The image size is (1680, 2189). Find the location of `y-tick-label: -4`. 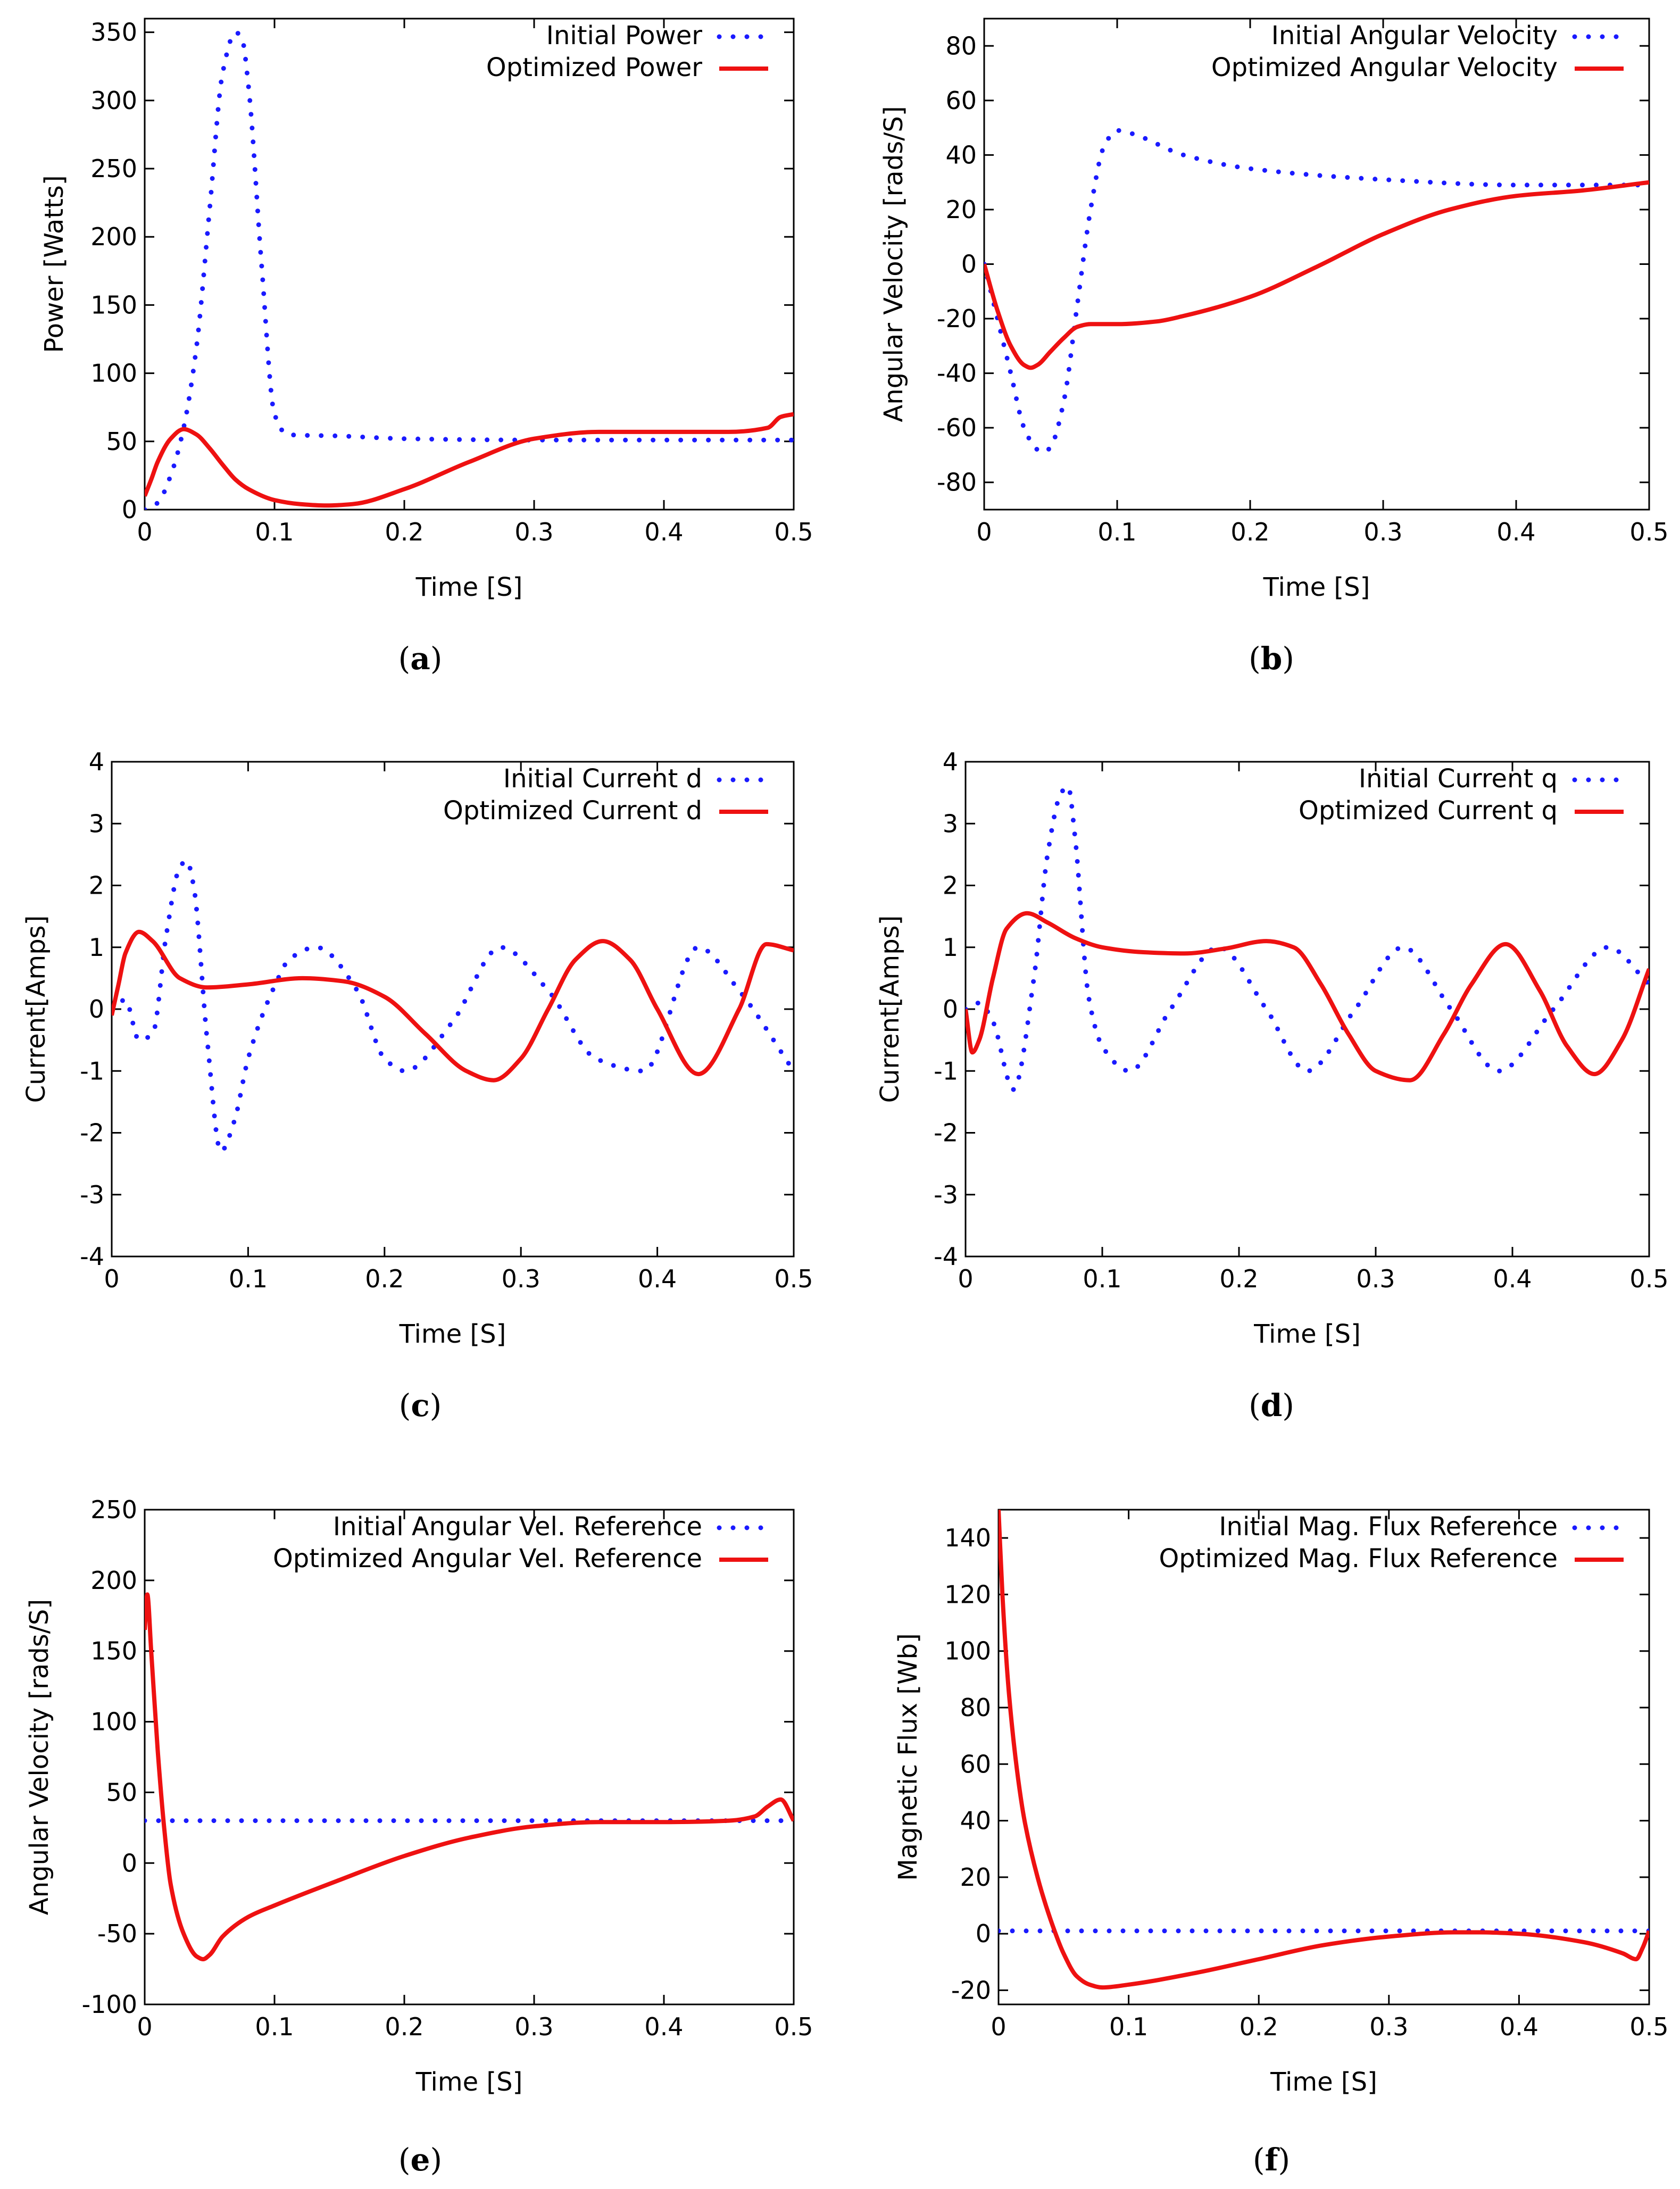

y-tick-label: -4 is located at coordinates (92, 1256).